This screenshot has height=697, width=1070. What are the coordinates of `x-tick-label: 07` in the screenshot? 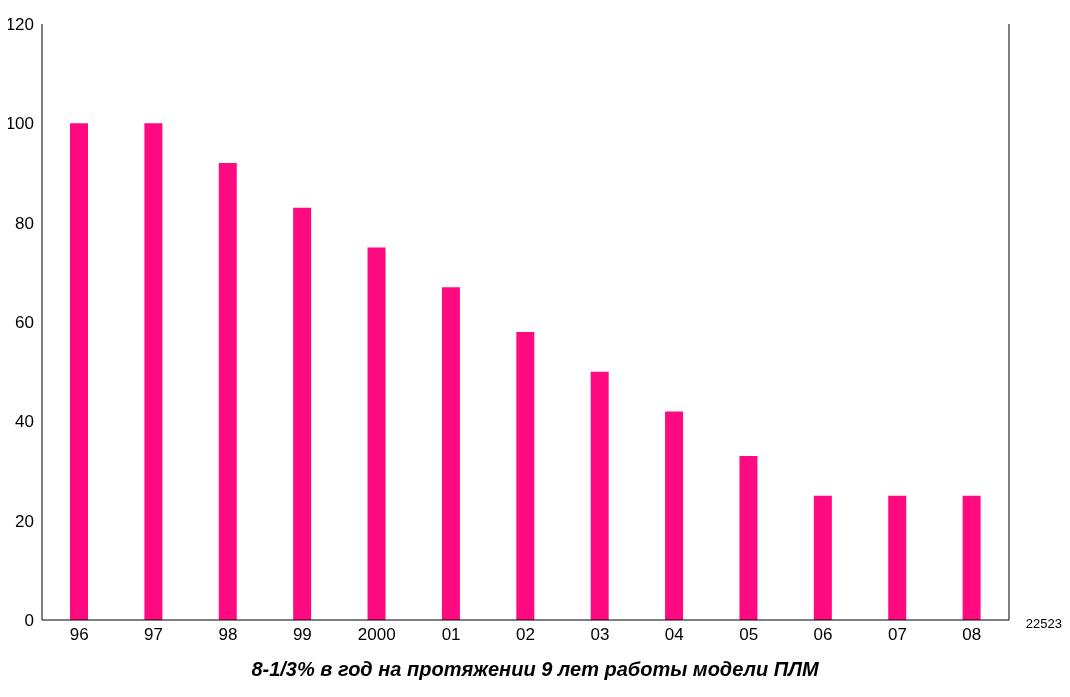 It's located at (897, 635).